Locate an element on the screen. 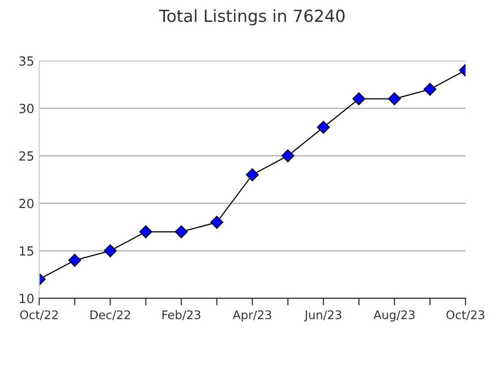 The width and height of the screenshot is (490, 380). x-tick-label: Oct/22 is located at coordinates (39, 315).